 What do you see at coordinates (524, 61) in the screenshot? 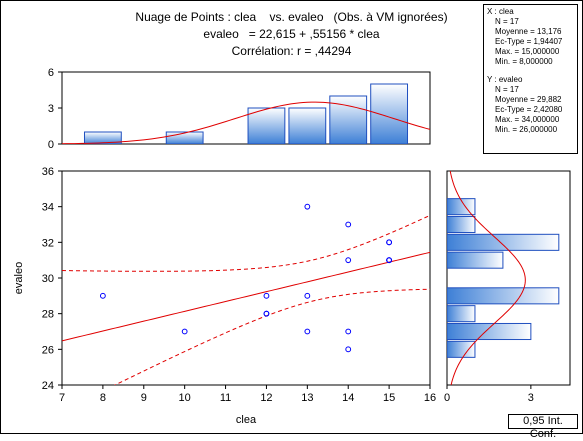
I see `x-stat-min: Min. = 8,000000` at bounding box center [524, 61].